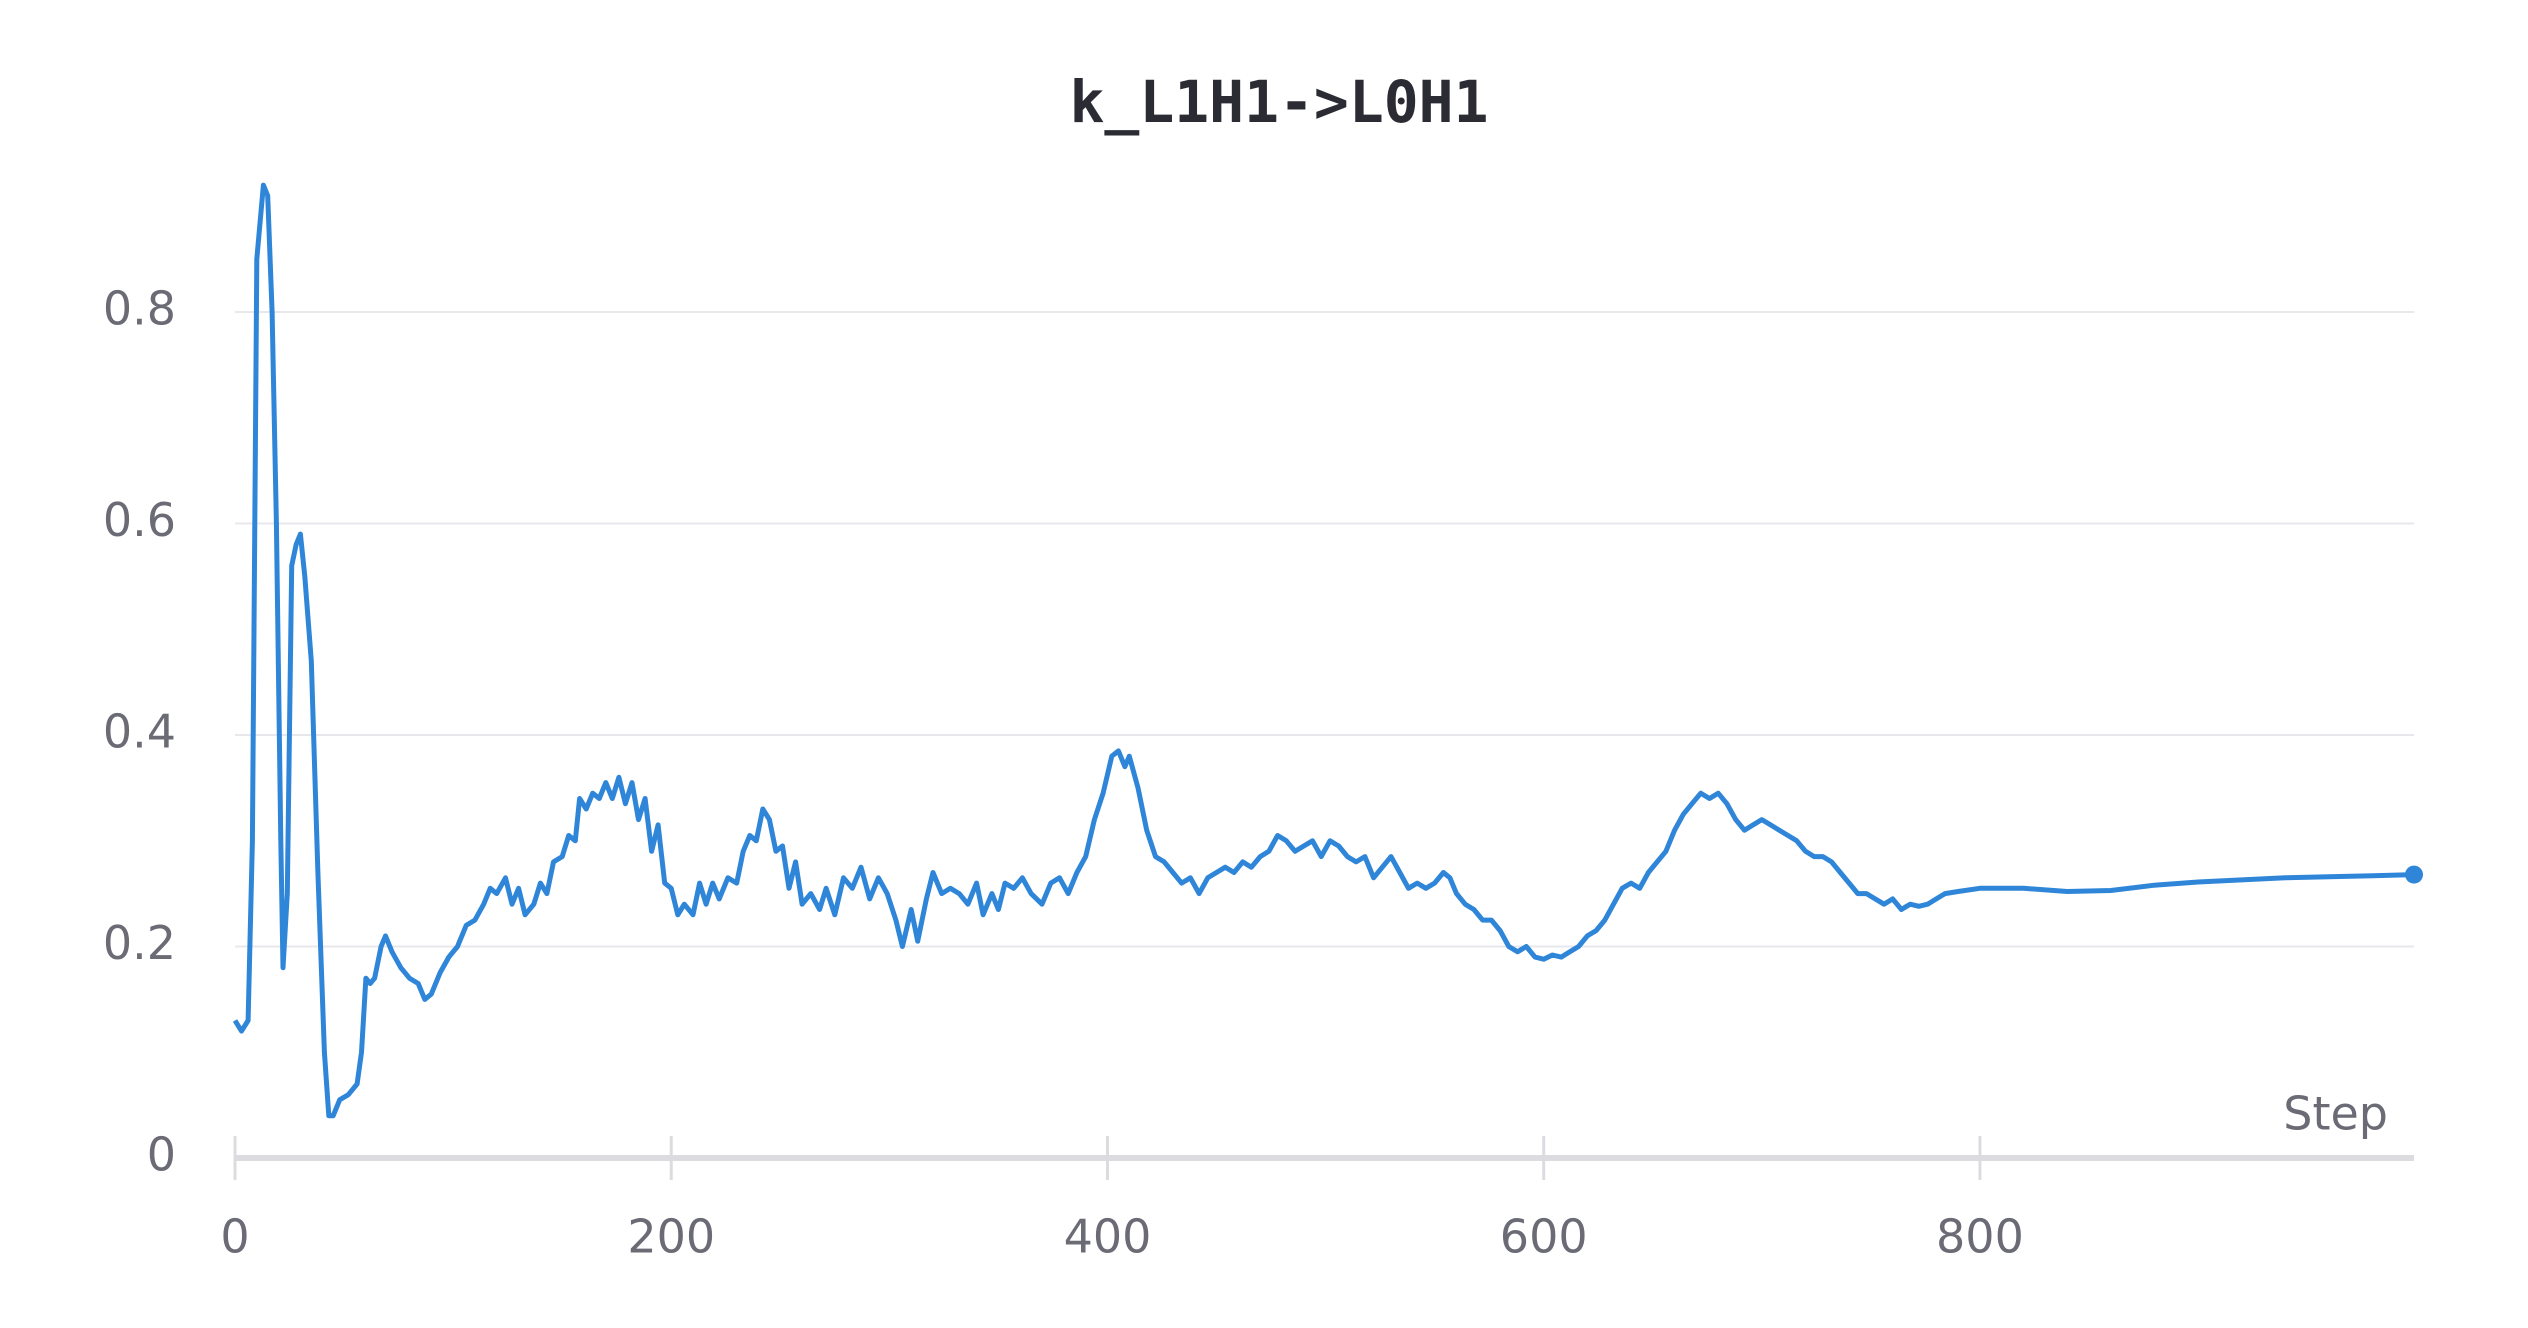 The width and height of the screenshot is (2528, 1328). What do you see at coordinates (2414, 874) in the screenshot?
I see `end-point` at bounding box center [2414, 874].